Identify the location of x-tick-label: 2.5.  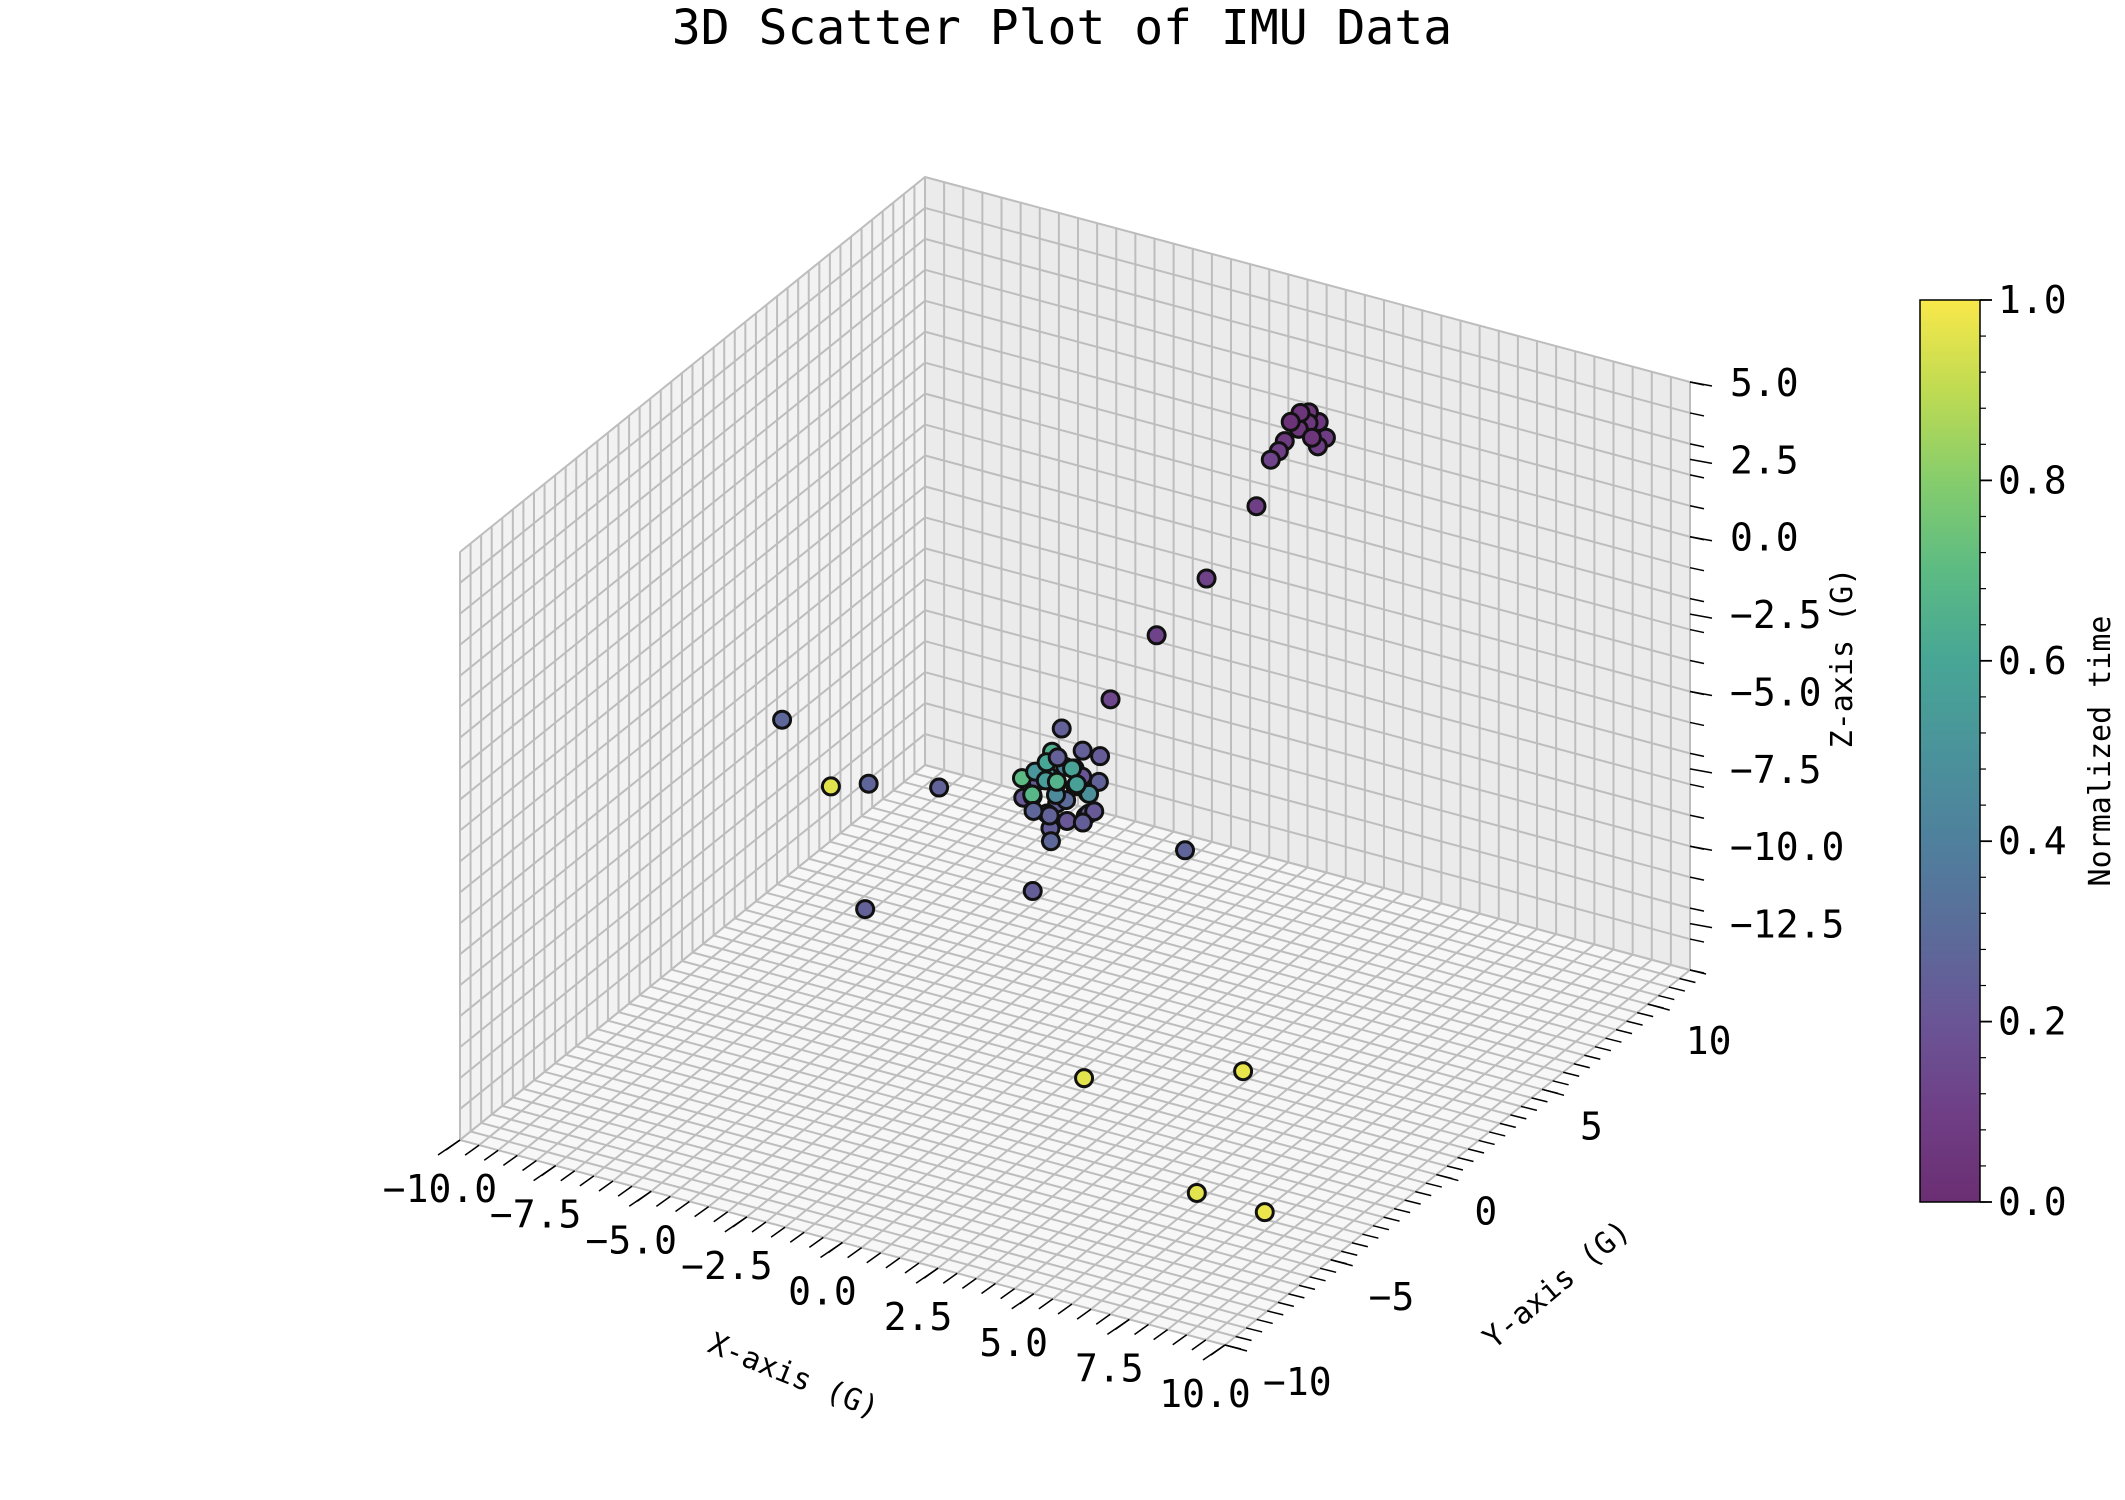
(918, 1317).